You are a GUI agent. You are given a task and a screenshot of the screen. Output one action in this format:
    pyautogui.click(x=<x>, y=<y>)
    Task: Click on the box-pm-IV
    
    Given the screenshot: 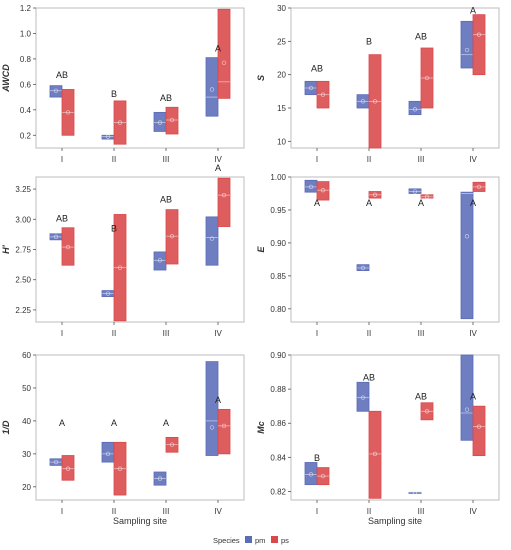 What is the action you would take?
    pyautogui.click(x=212, y=87)
    